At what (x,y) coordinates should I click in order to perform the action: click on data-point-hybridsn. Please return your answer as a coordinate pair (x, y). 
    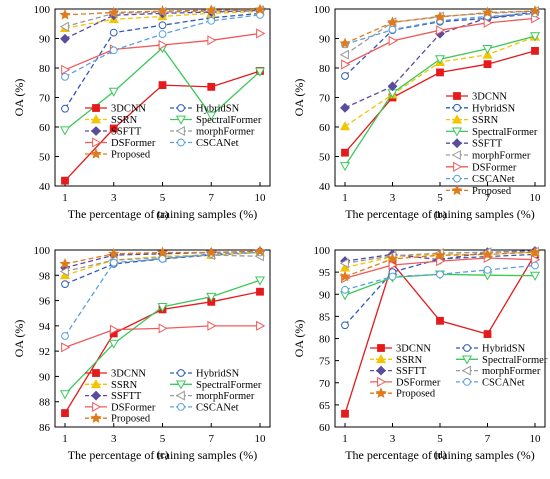
    Looking at the image, I should click on (345, 76).